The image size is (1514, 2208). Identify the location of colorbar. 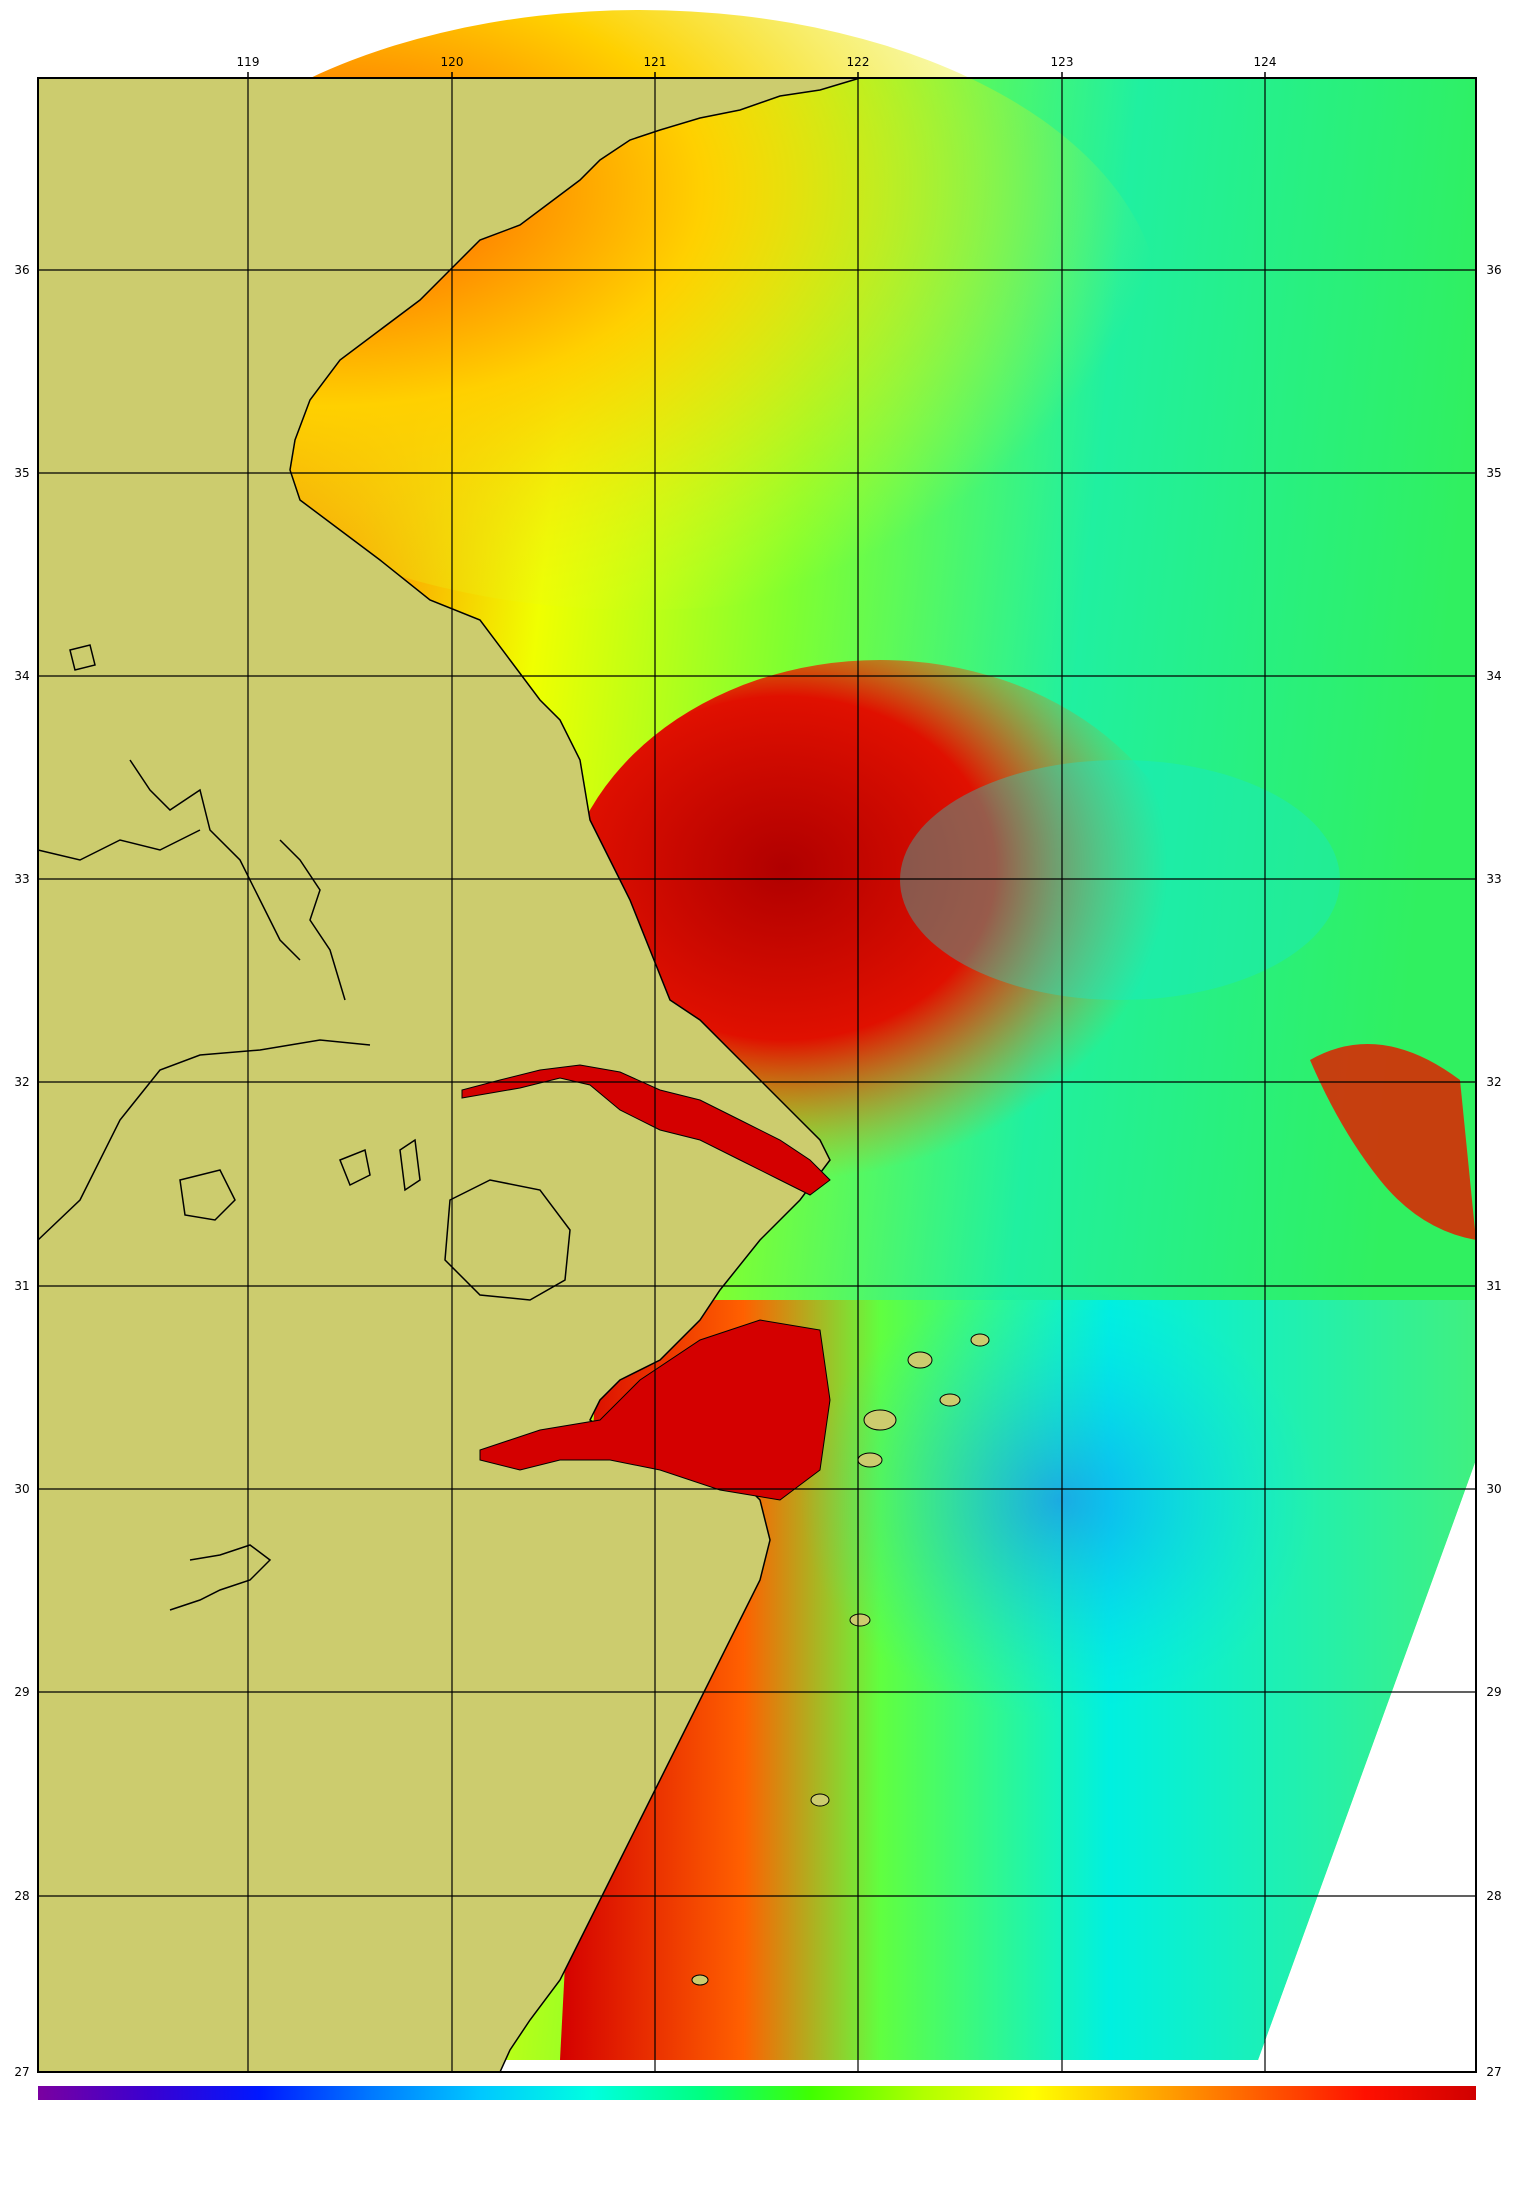
(757, 2093).